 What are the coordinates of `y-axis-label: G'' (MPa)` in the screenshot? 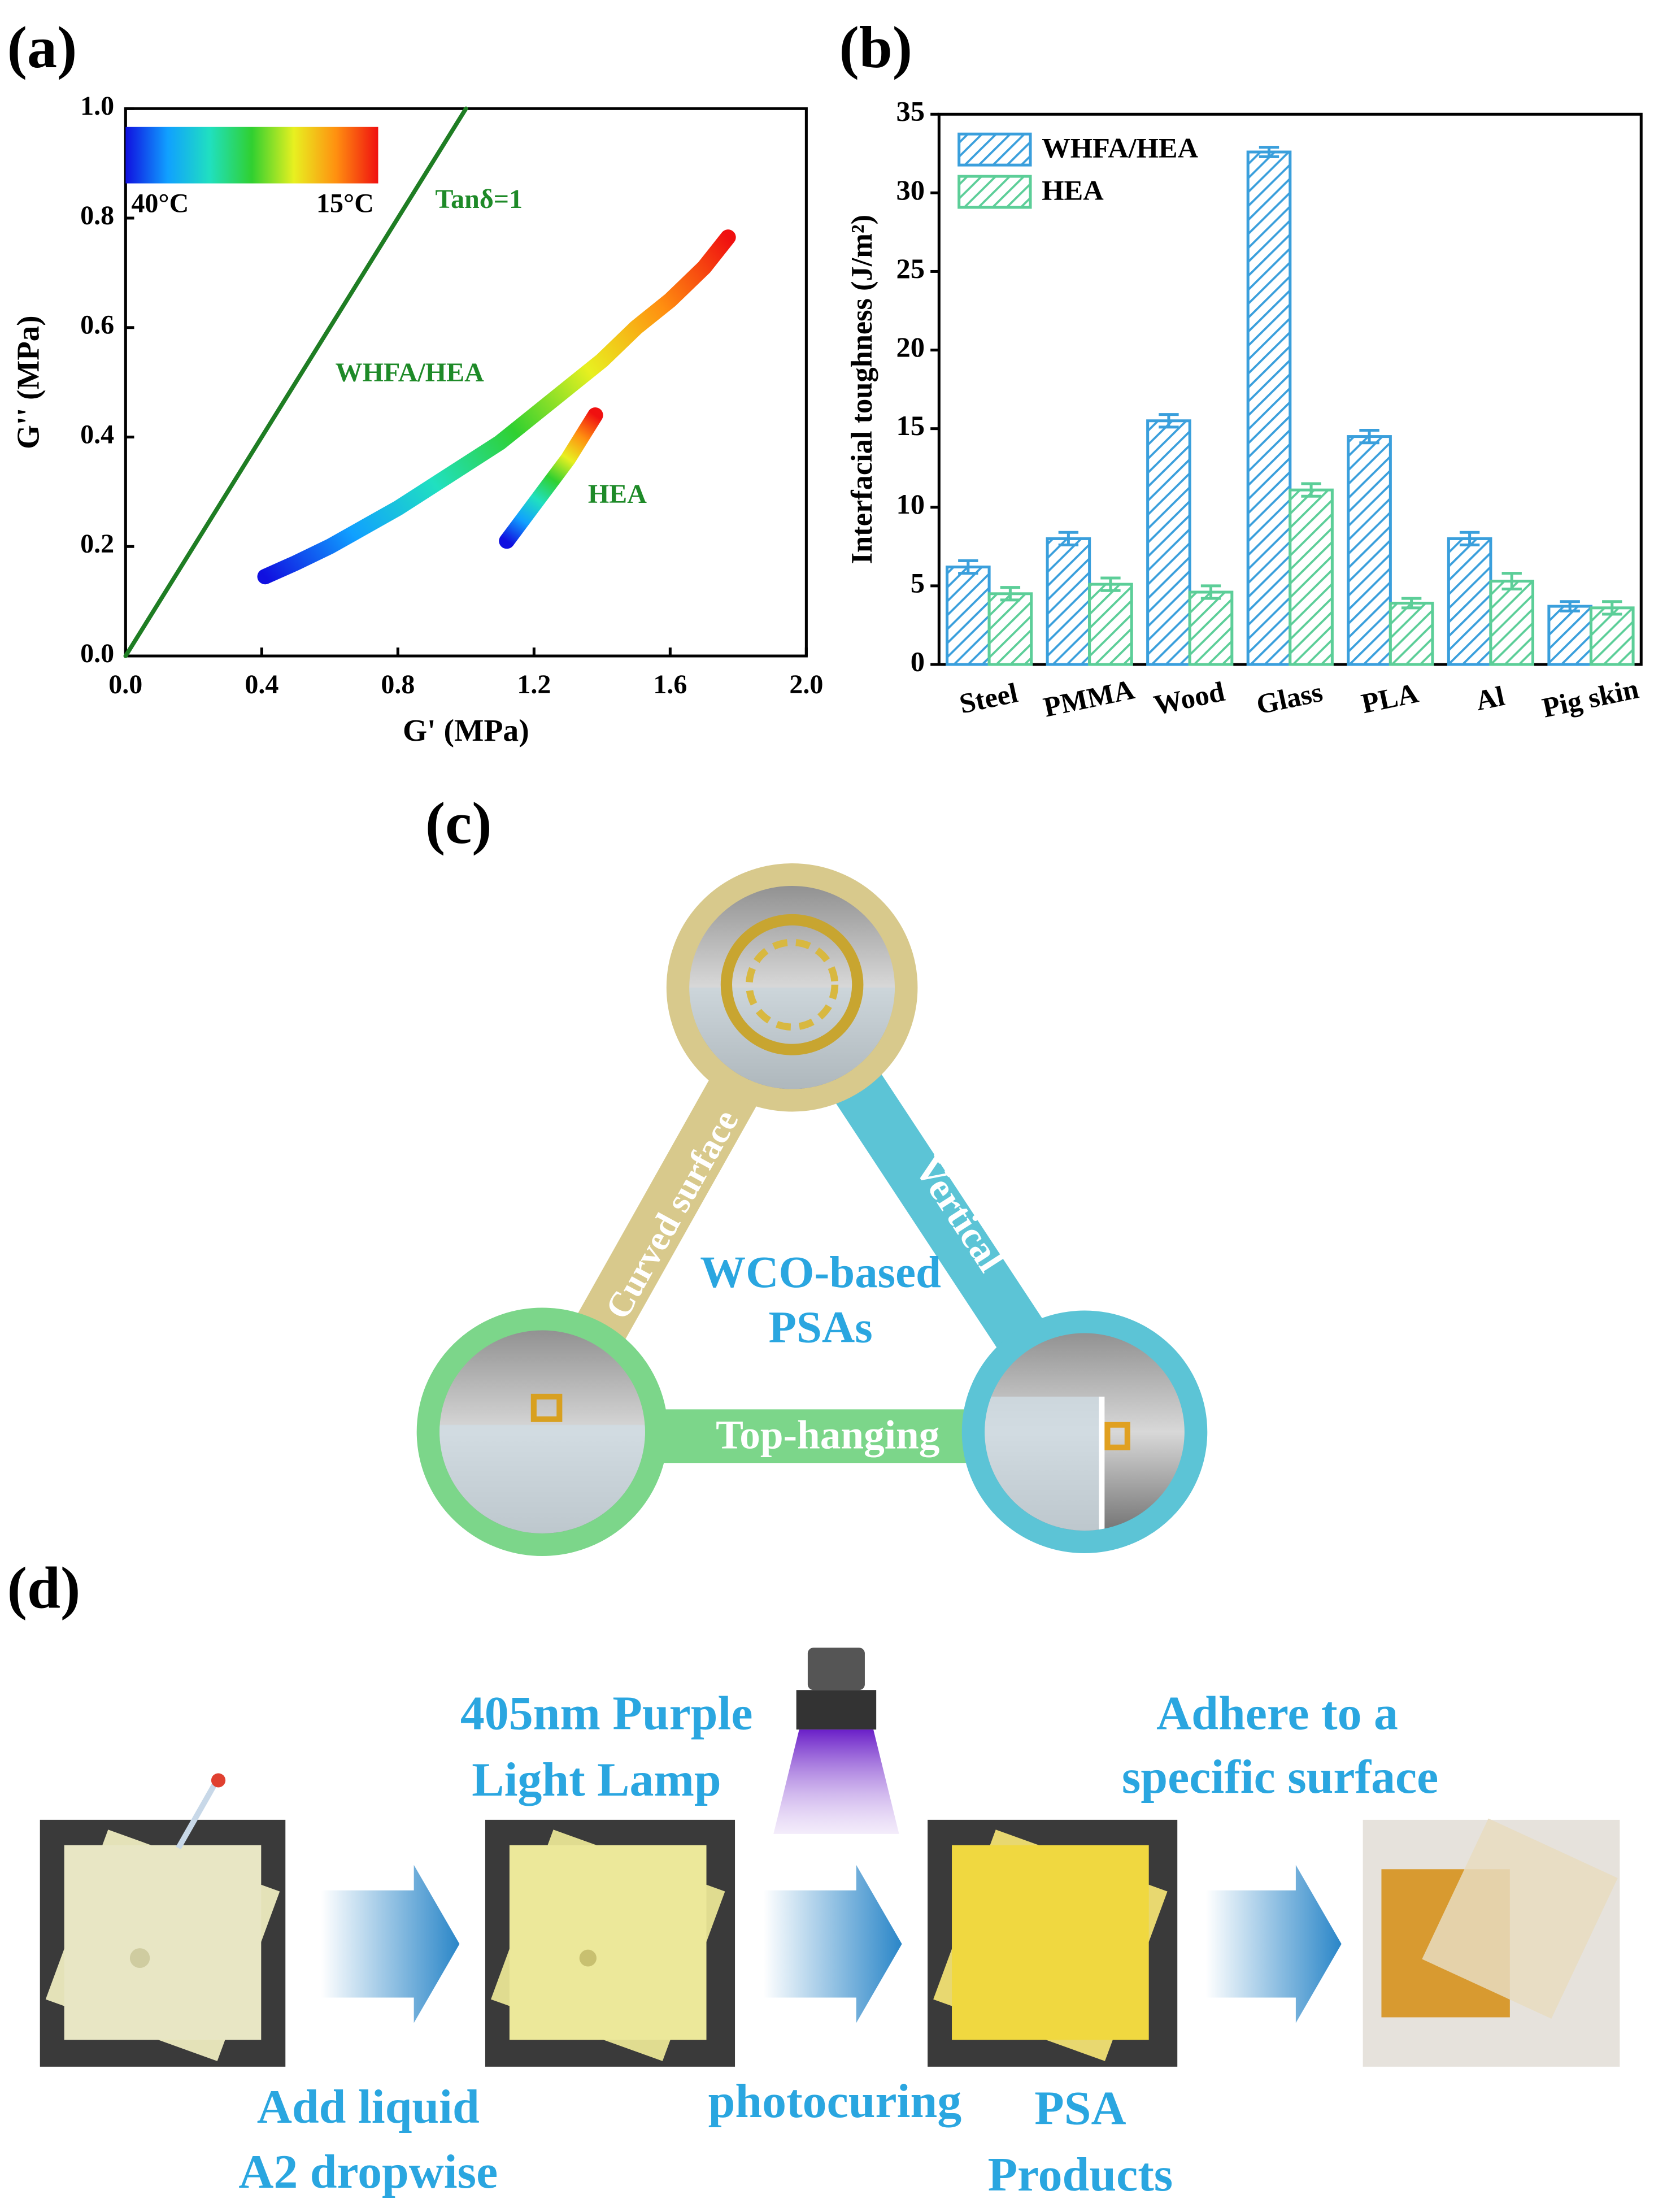 It's located at (28, 382).